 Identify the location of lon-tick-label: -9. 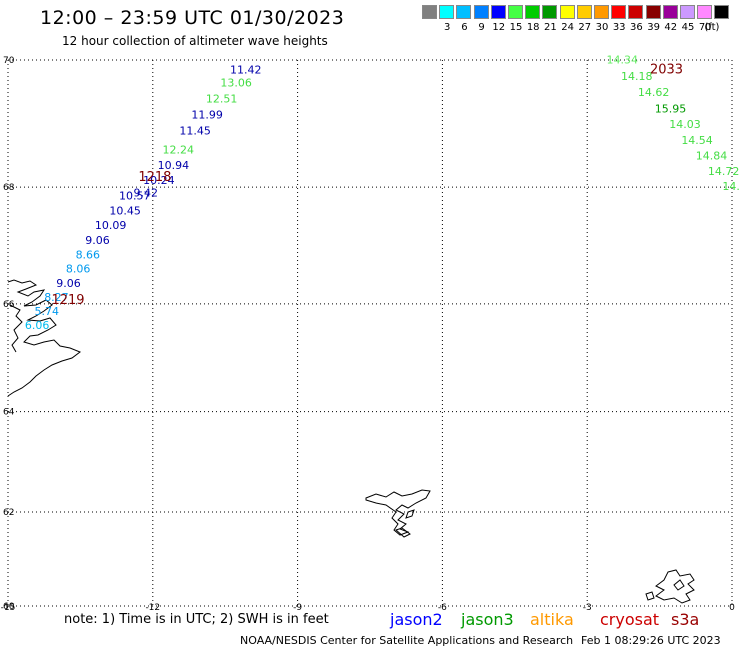
(297, 608).